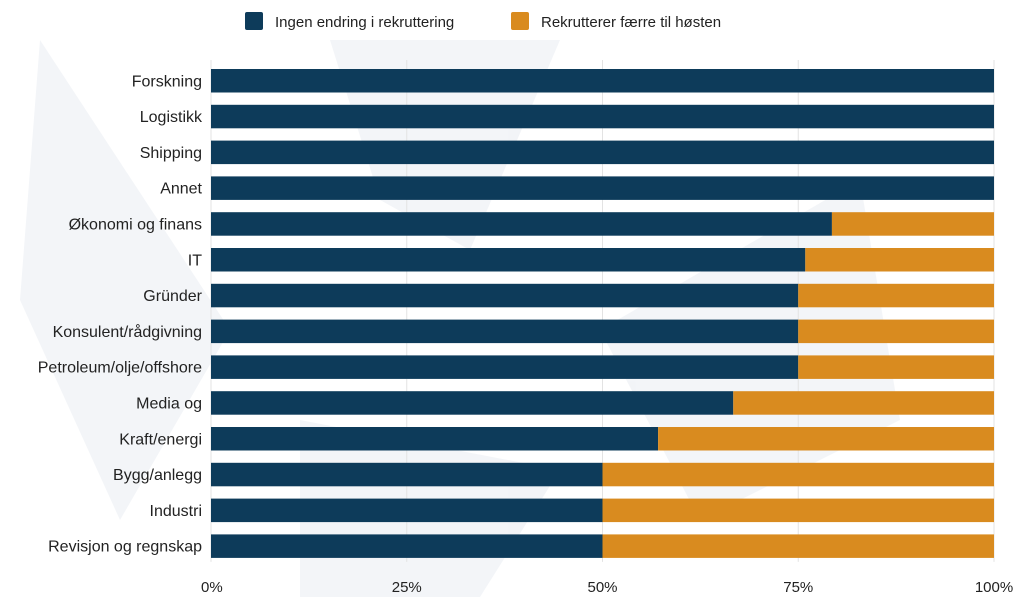 Image resolution: width=1016 pixels, height=602 pixels. Describe the element at coordinates (125, 547) in the screenshot. I see `category-label: Revisjon og regnskap` at that location.